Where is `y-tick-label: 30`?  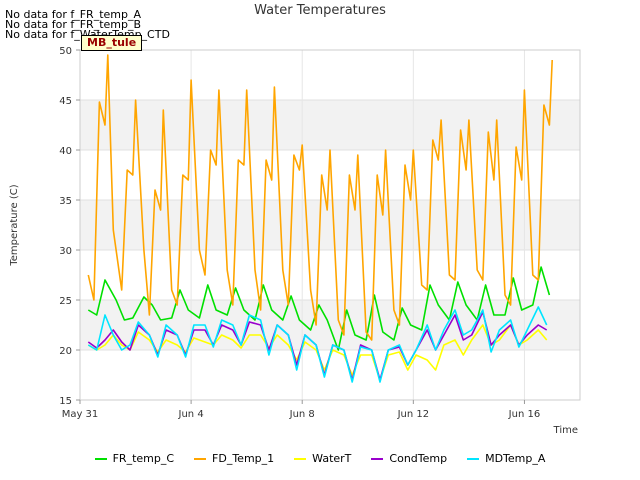
y-tick-label: 30 is located at coordinates (65, 251).